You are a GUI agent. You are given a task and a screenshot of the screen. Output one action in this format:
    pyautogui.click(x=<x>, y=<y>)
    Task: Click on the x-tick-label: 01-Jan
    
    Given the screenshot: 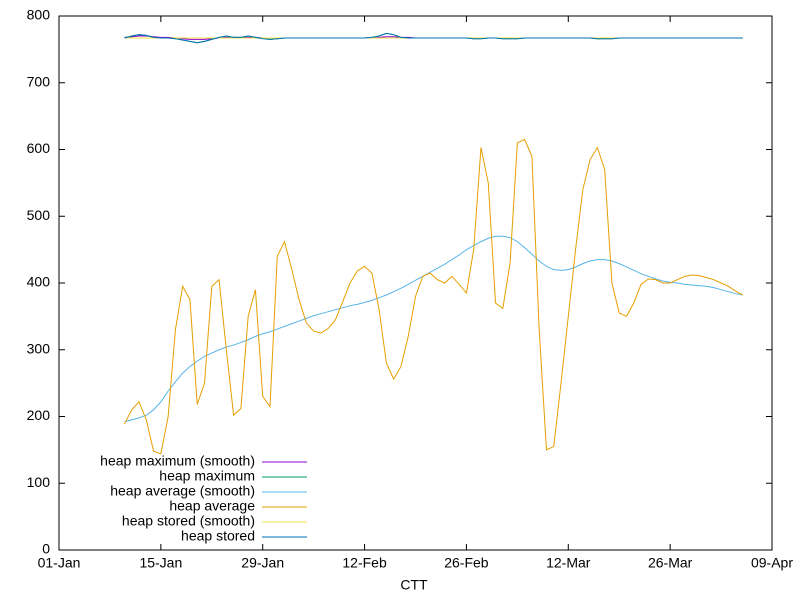 What is the action you would take?
    pyautogui.click(x=59, y=563)
    